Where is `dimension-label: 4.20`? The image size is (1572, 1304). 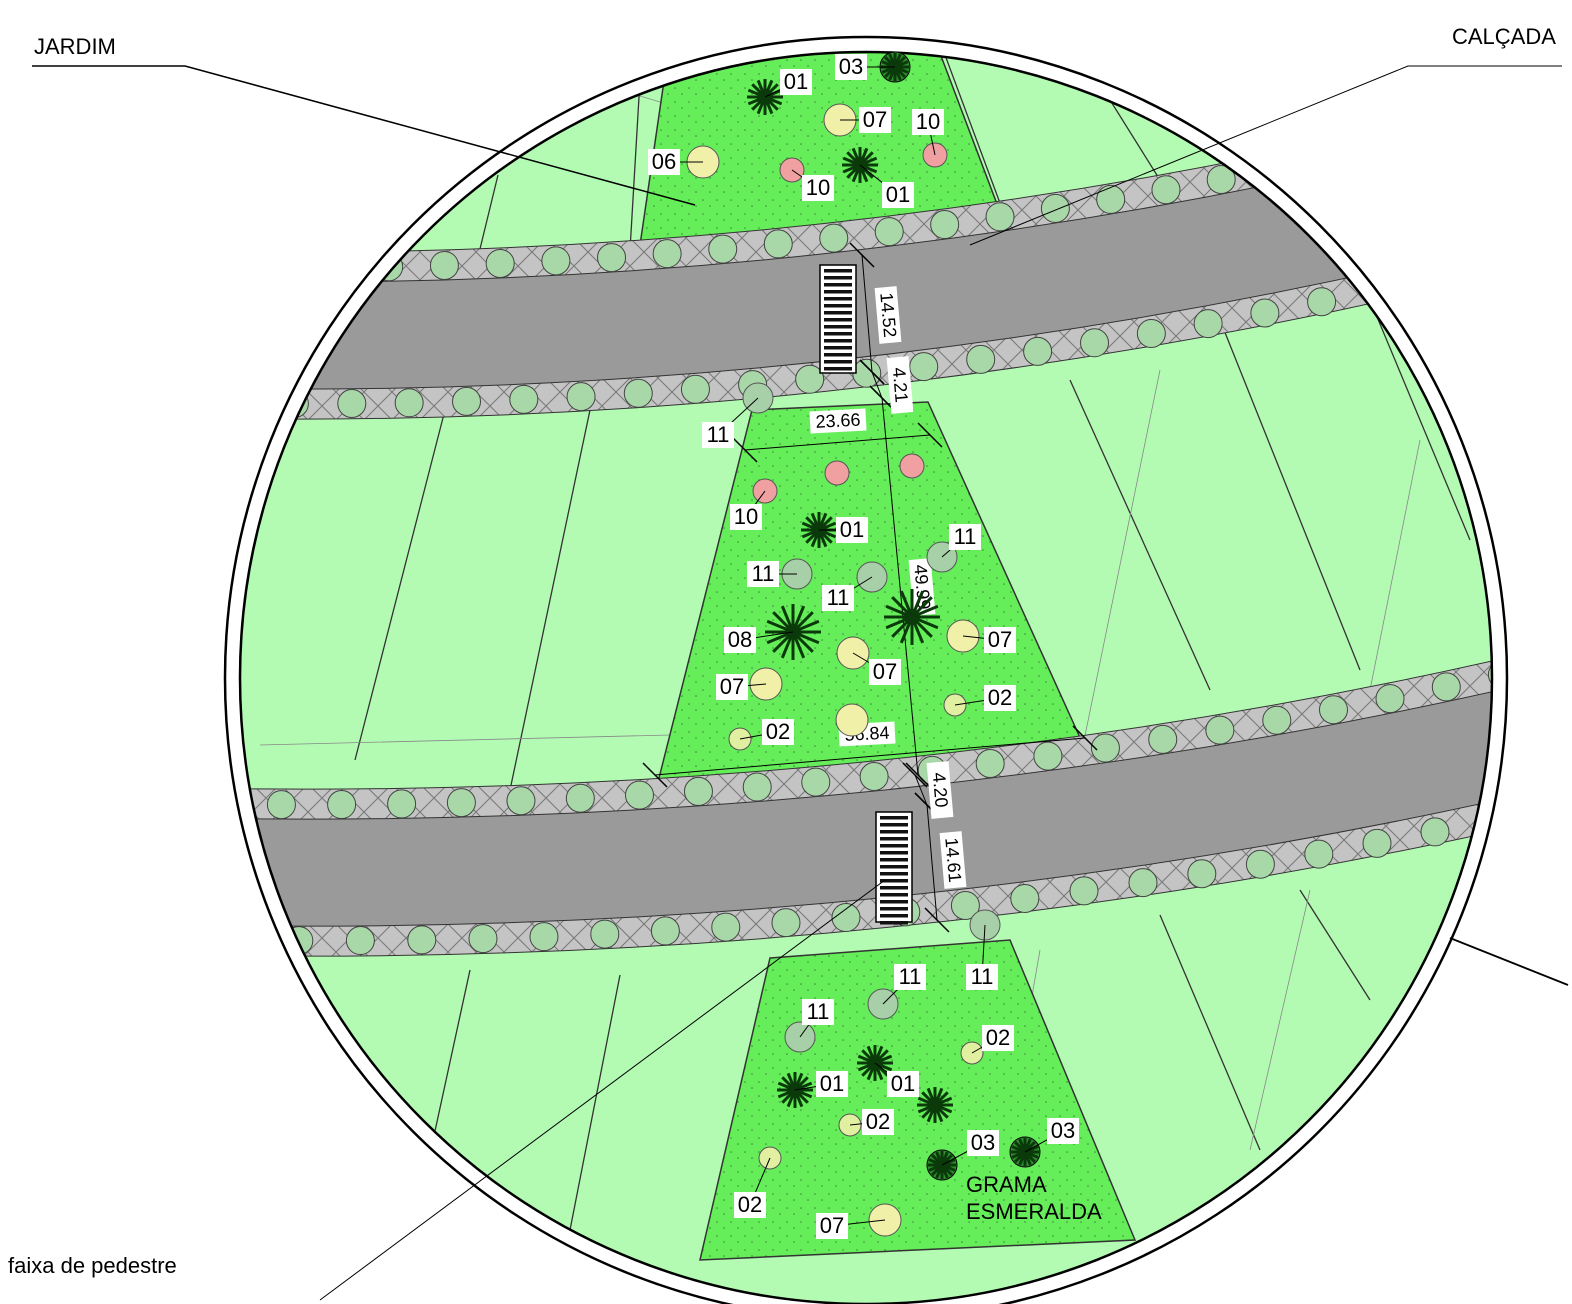 dimension-label: 4.20 is located at coordinates (940, 790).